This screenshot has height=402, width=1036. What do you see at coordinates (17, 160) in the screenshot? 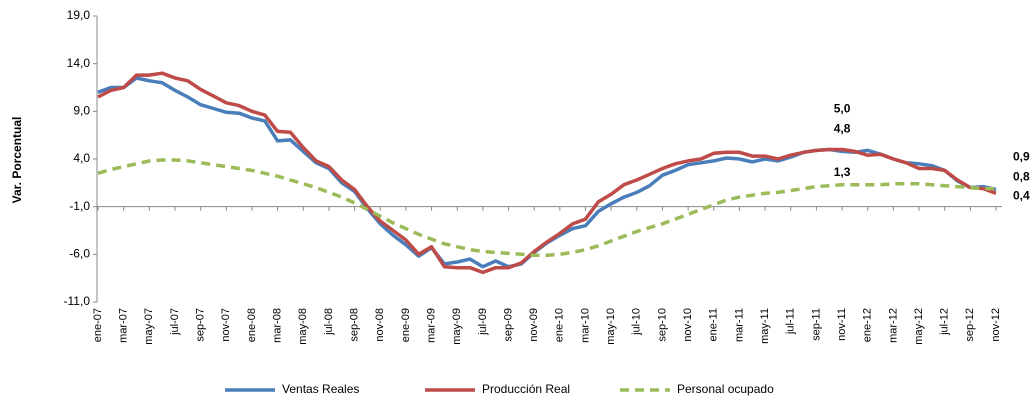
I see `y-axis-title: Var. Porcentual` at bounding box center [17, 160].